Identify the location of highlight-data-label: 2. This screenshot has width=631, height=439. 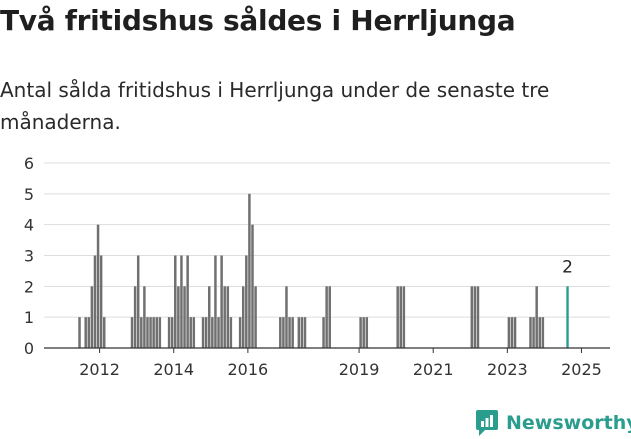
(567, 267).